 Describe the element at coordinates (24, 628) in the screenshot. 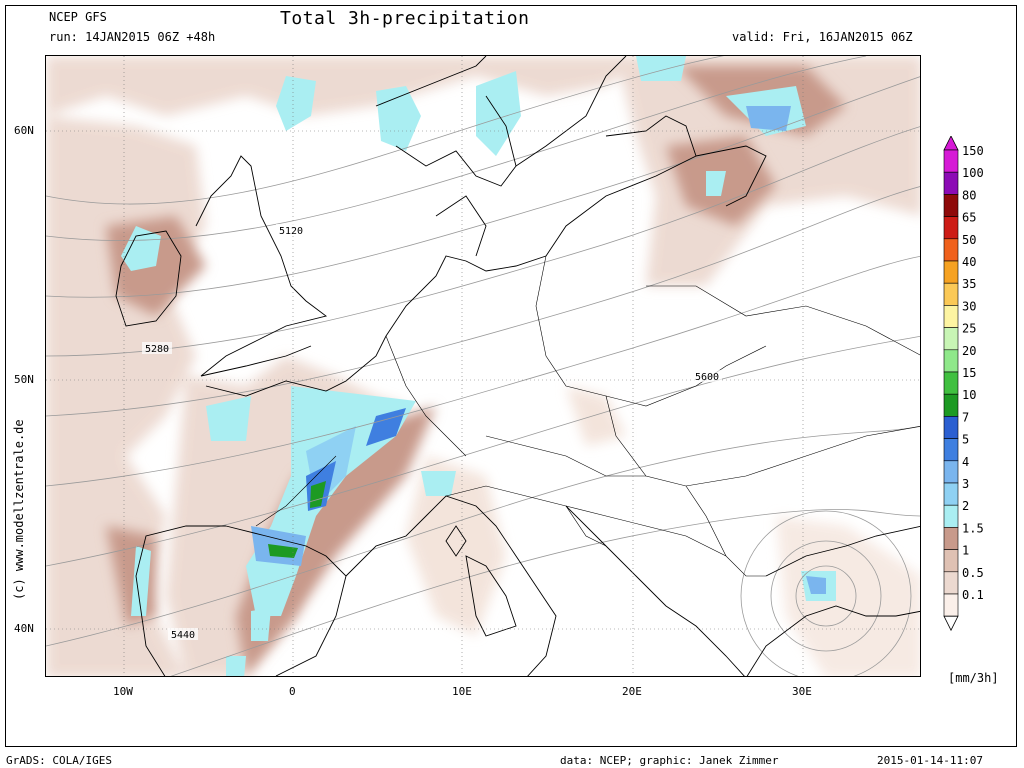

I see `lat-label: 40N` at that location.